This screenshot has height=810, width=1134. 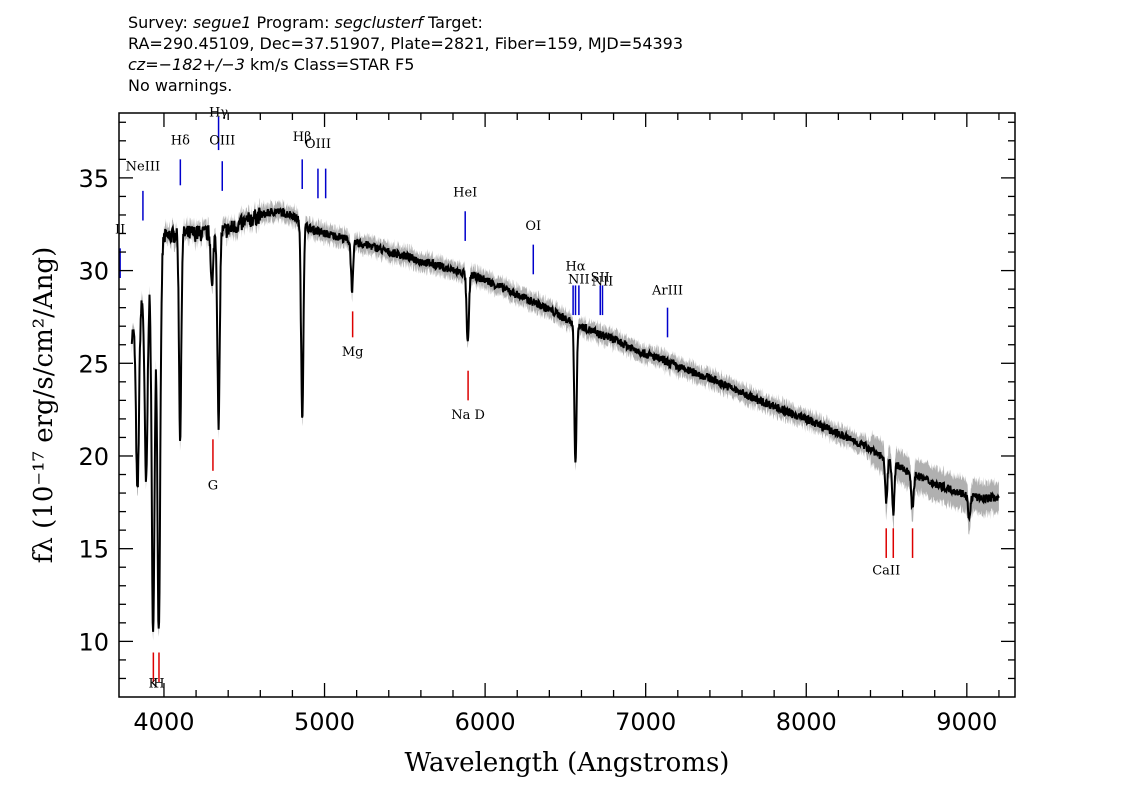 I want to click on x-axis-title: Wavelength (Angstroms), so click(x=567, y=763).